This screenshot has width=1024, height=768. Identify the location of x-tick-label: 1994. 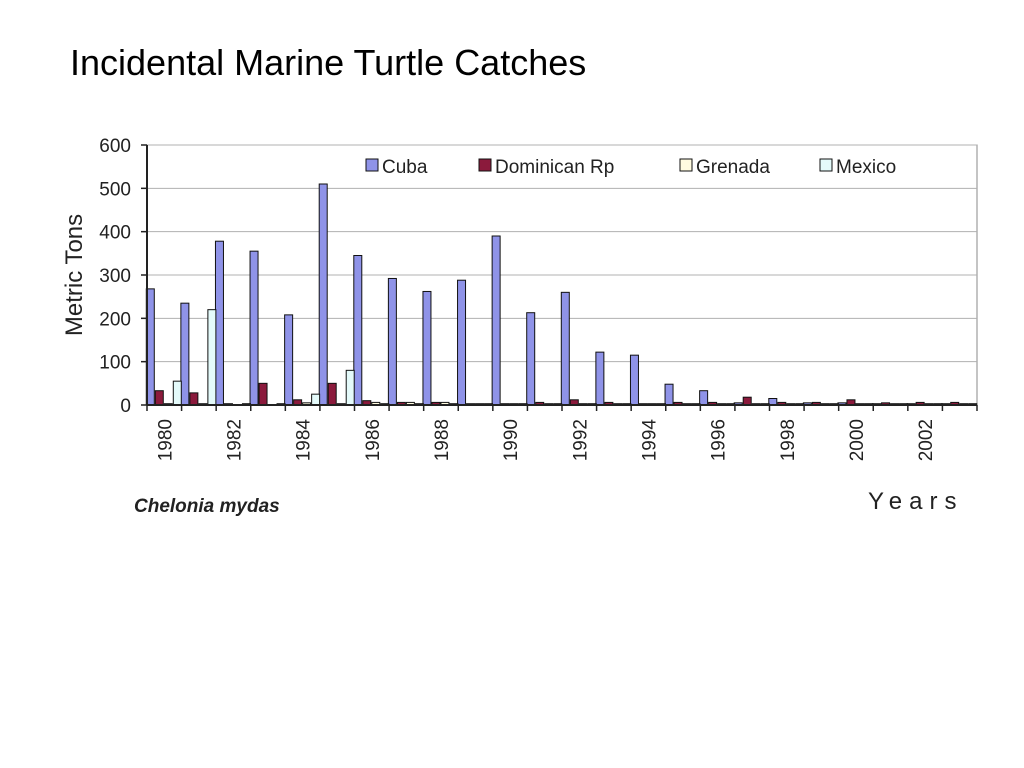
(649, 440).